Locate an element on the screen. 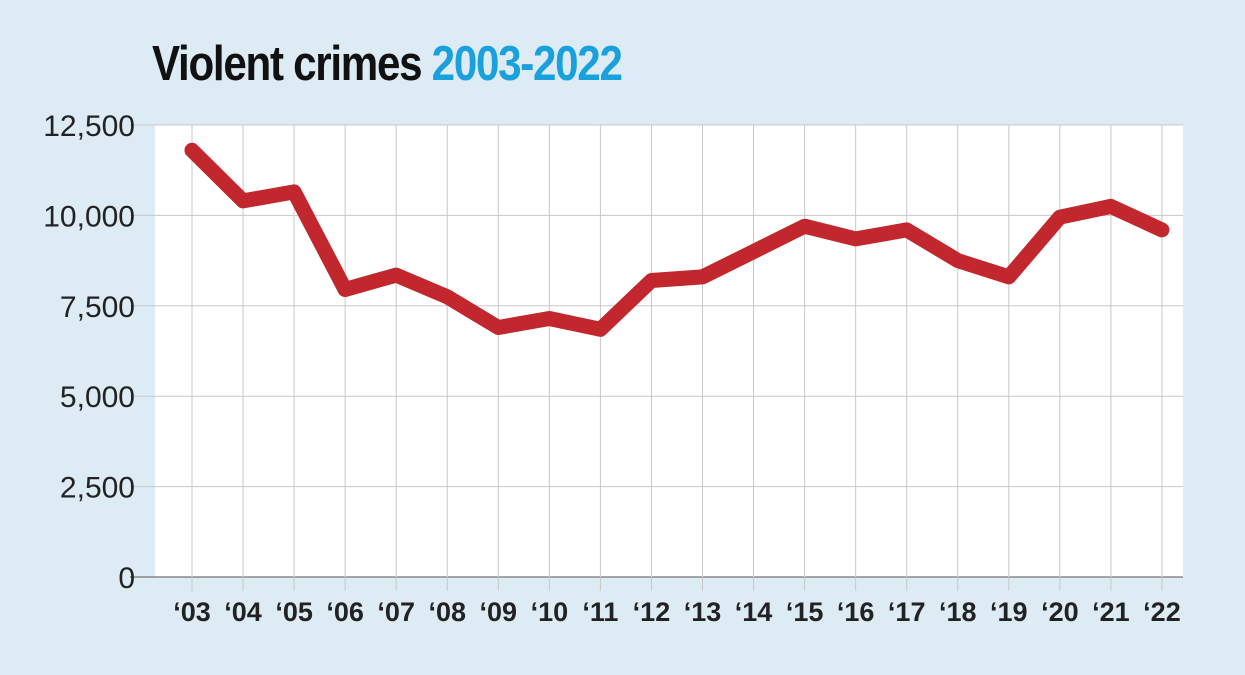 This screenshot has height=675, width=1245. x-tick-label: ‘06 is located at coordinates (345, 612).